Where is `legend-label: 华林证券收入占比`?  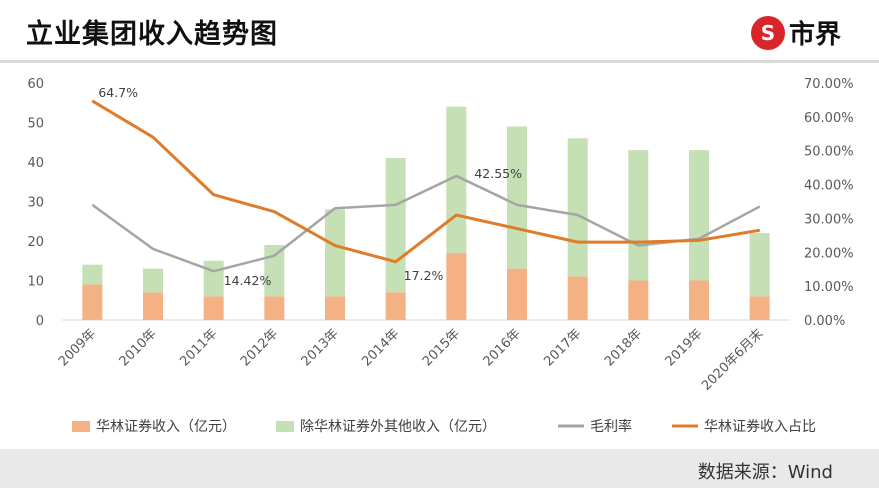
legend-label: 华林证券收入占比 is located at coordinates (760, 427).